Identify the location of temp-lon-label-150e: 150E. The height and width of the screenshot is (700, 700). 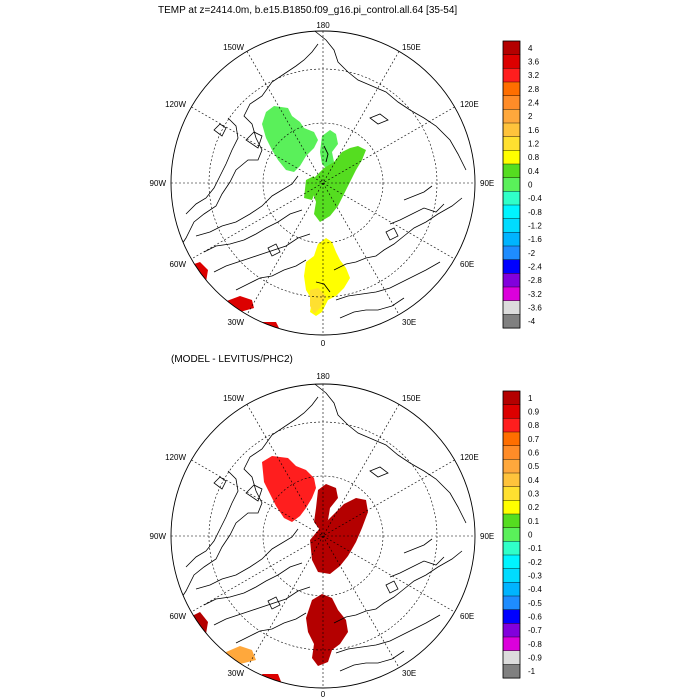
(411, 47).